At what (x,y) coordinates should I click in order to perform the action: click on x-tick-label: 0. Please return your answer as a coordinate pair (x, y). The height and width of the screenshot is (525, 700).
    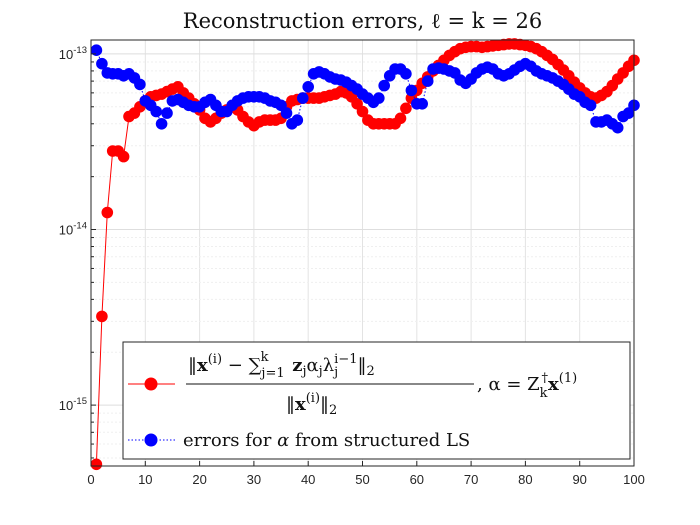
    Looking at the image, I should click on (90, 479).